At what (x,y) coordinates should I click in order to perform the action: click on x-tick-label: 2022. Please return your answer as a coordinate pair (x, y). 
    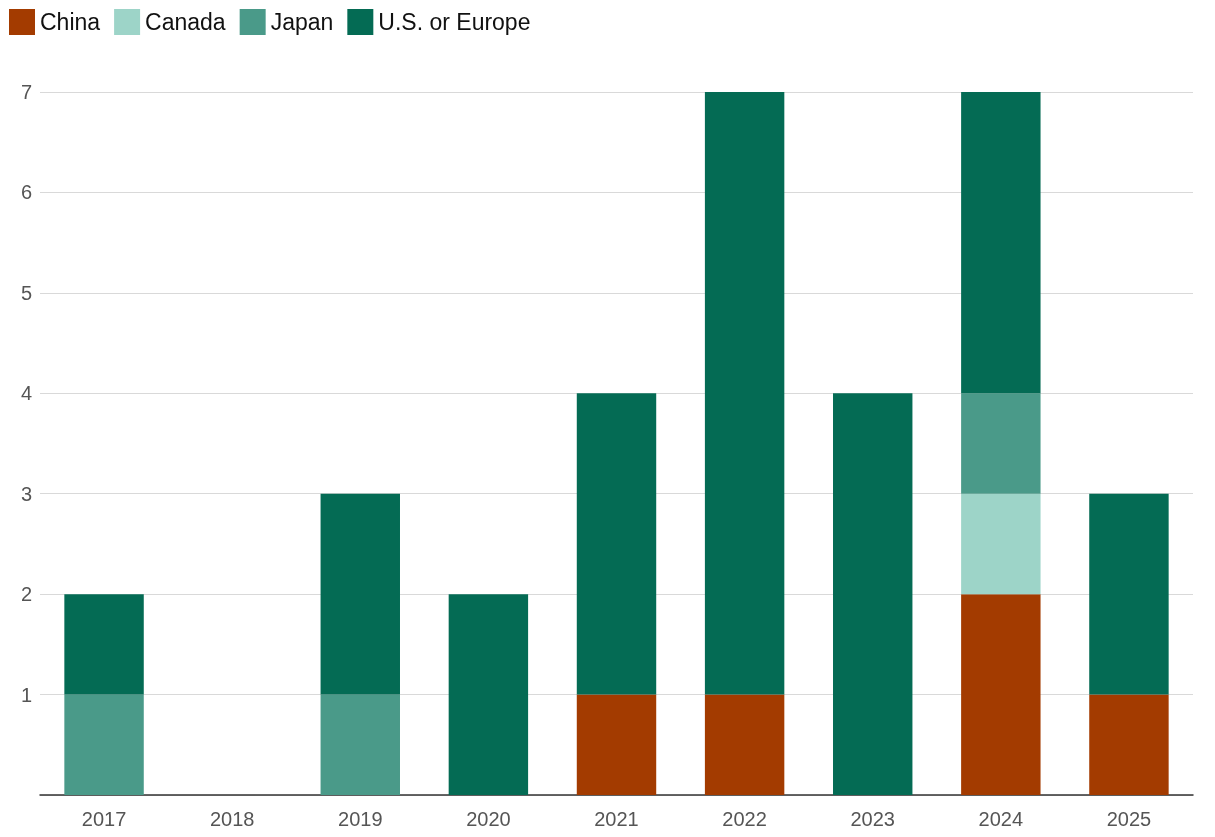
    Looking at the image, I should click on (744, 819).